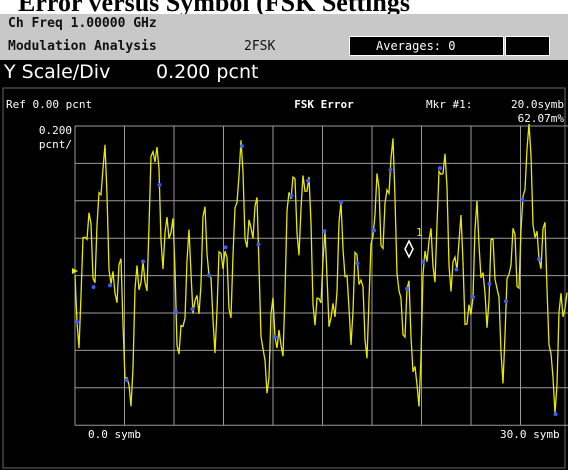  I want to click on title-strip: Error versus Symbol (FSK Settings, so click(284, 7).